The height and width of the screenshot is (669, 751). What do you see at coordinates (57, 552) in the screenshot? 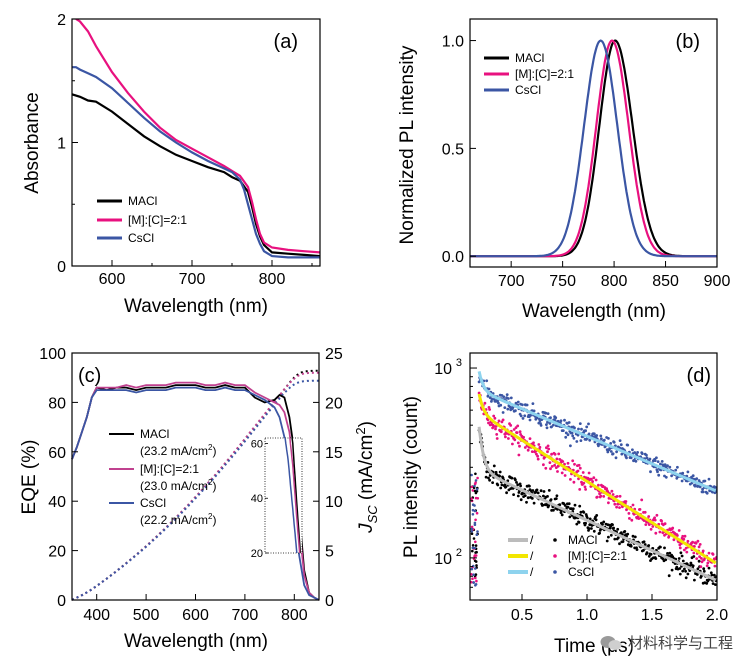
I see `ytick-label-c: 20` at bounding box center [57, 552].